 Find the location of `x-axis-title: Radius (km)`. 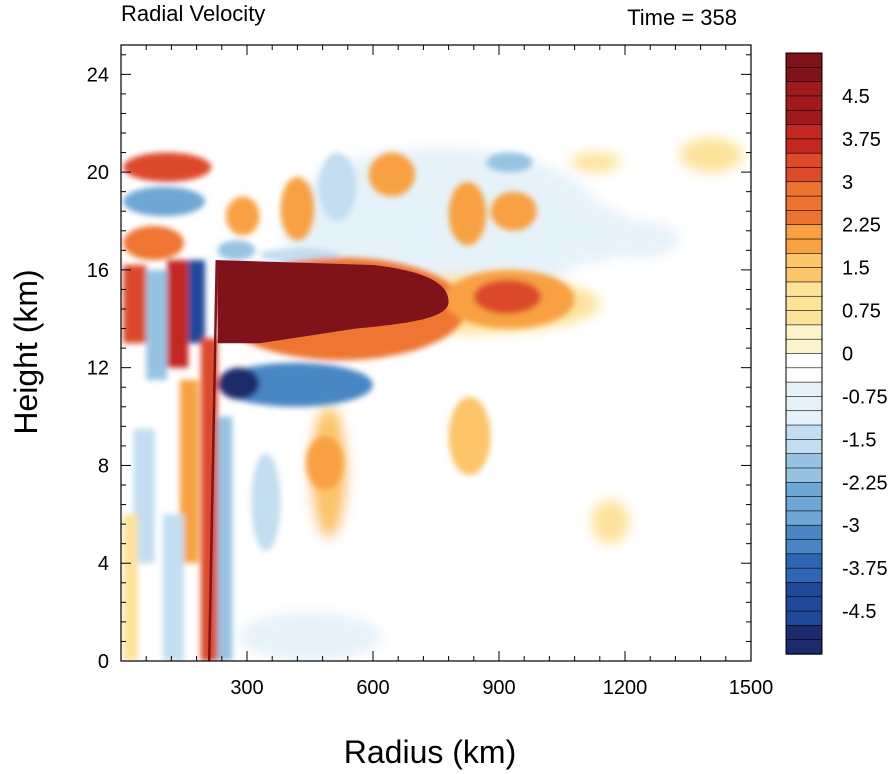

x-axis-title: Radius (km) is located at coordinates (430, 752).